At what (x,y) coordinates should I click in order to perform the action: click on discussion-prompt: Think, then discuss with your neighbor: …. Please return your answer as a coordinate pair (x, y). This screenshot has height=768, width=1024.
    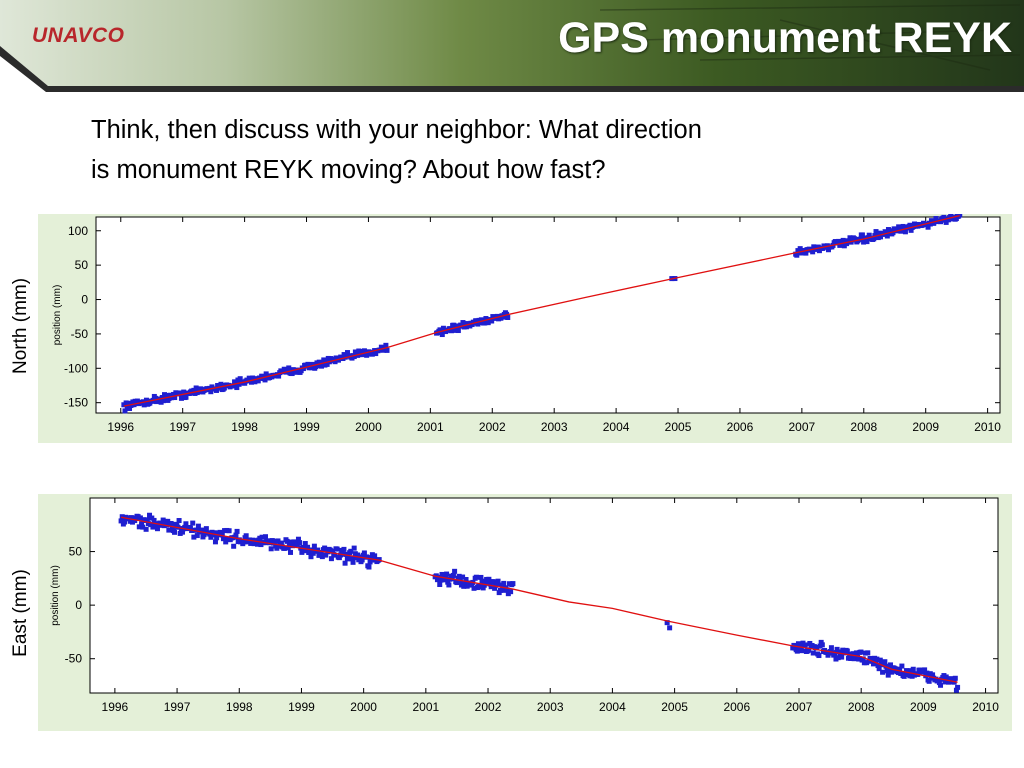
    Looking at the image, I should click on (531, 150).